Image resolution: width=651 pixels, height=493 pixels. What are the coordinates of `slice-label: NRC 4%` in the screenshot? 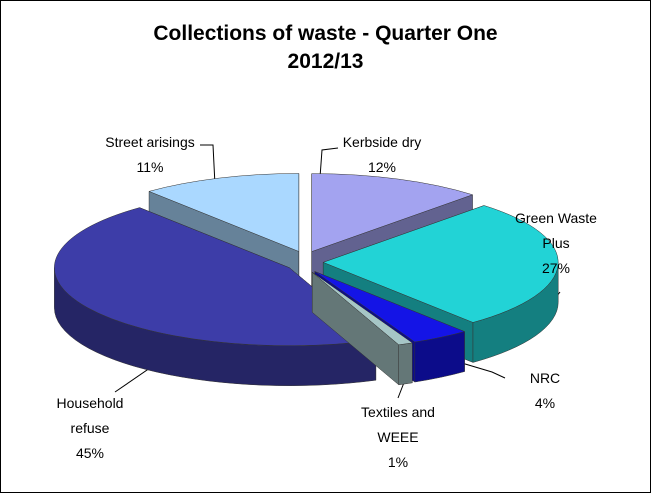 It's located at (545, 391).